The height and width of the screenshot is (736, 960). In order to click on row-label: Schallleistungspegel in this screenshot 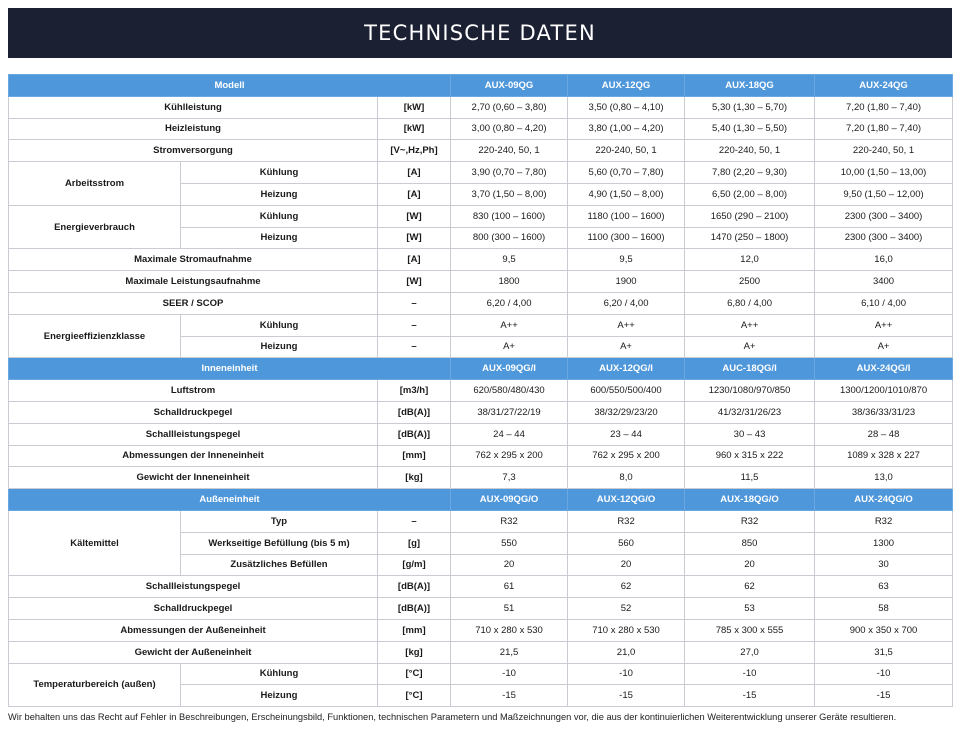, I will do `click(193, 434)`.